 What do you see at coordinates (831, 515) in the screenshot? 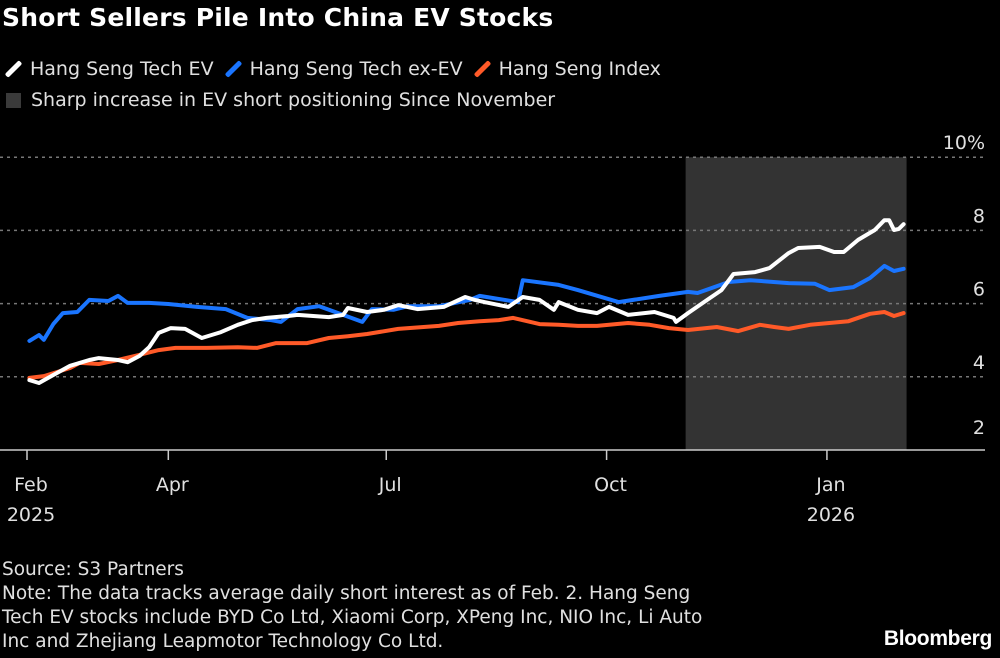
I see `x-tick-year-label: 2026` at bounding box center [831, 515].